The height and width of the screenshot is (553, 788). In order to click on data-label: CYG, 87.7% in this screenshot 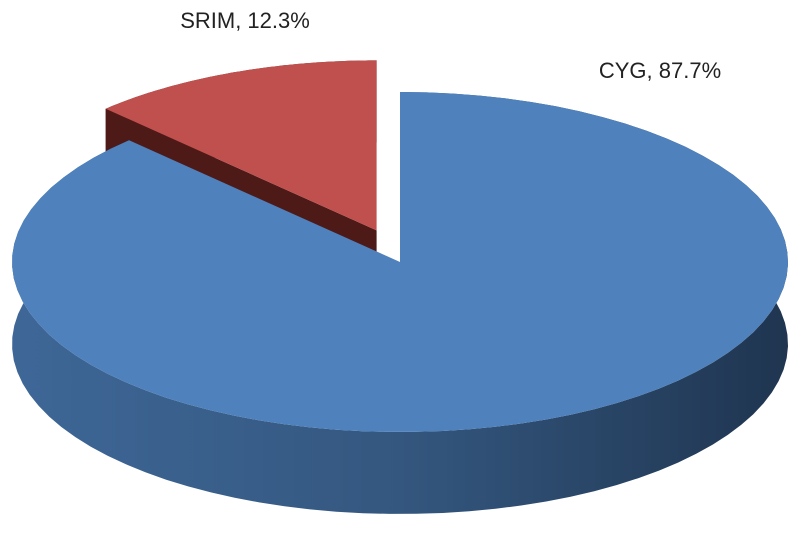, I will do `click(660, 70)`.